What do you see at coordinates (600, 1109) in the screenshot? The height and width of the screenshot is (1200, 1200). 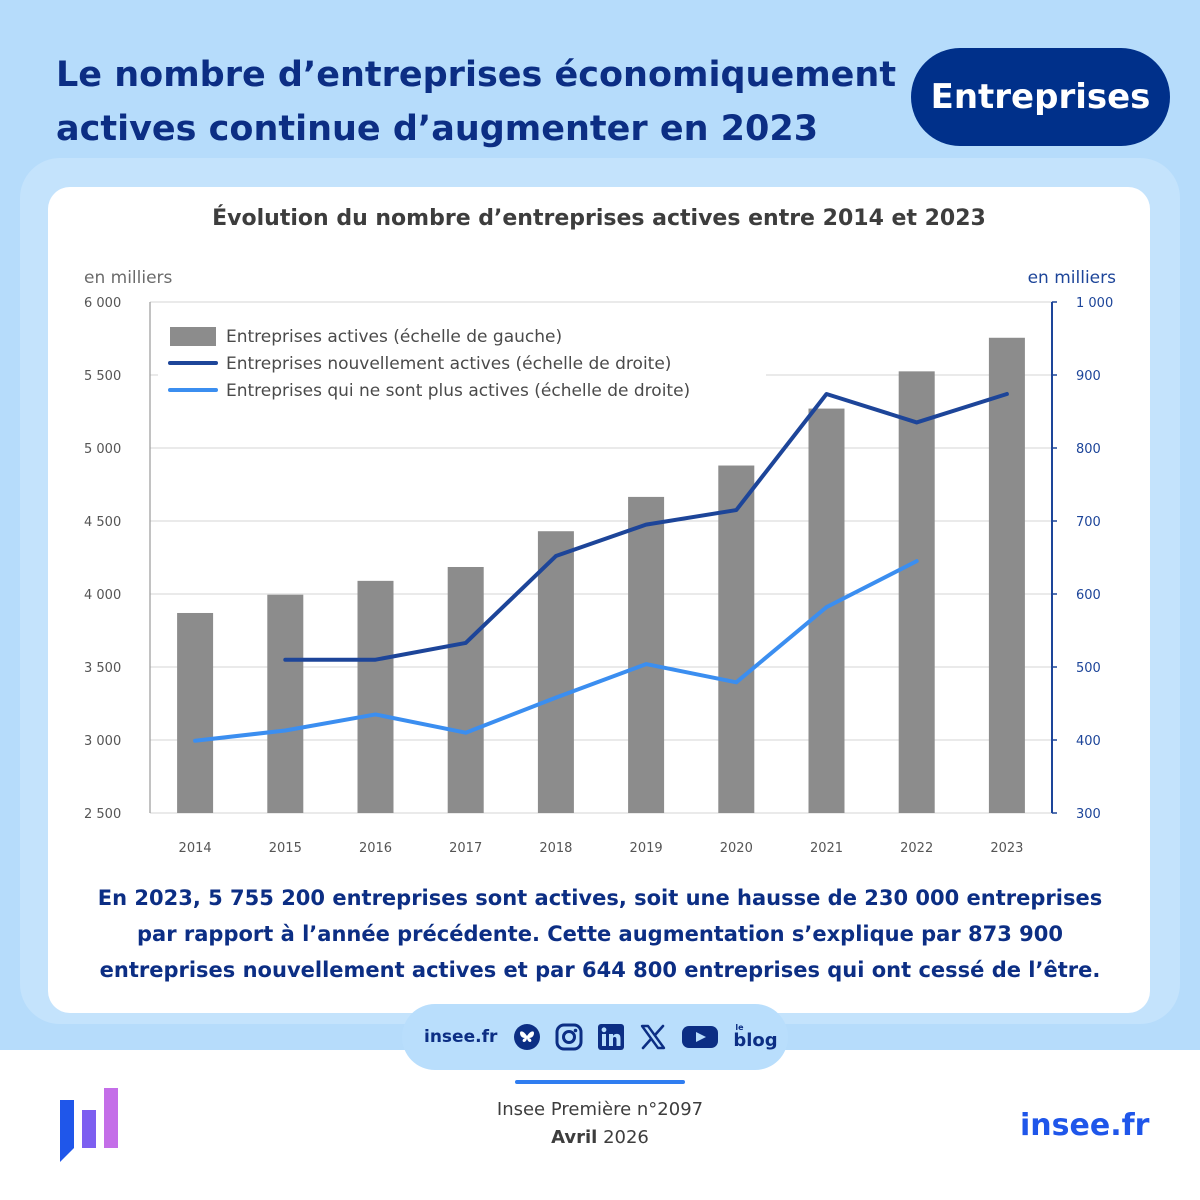 I see `publication-name: Insee Première n°2097` at bounding box center [600, 1109].